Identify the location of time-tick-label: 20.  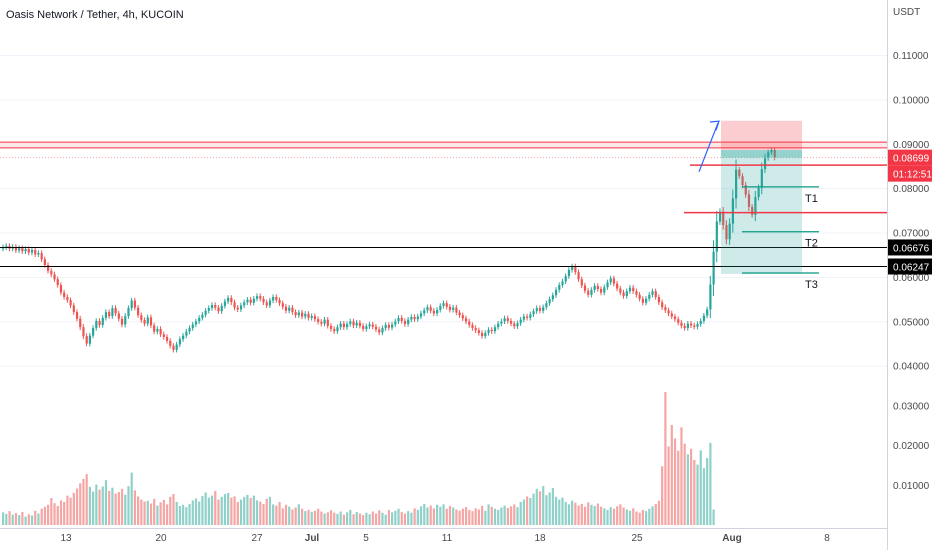
(161, 538).